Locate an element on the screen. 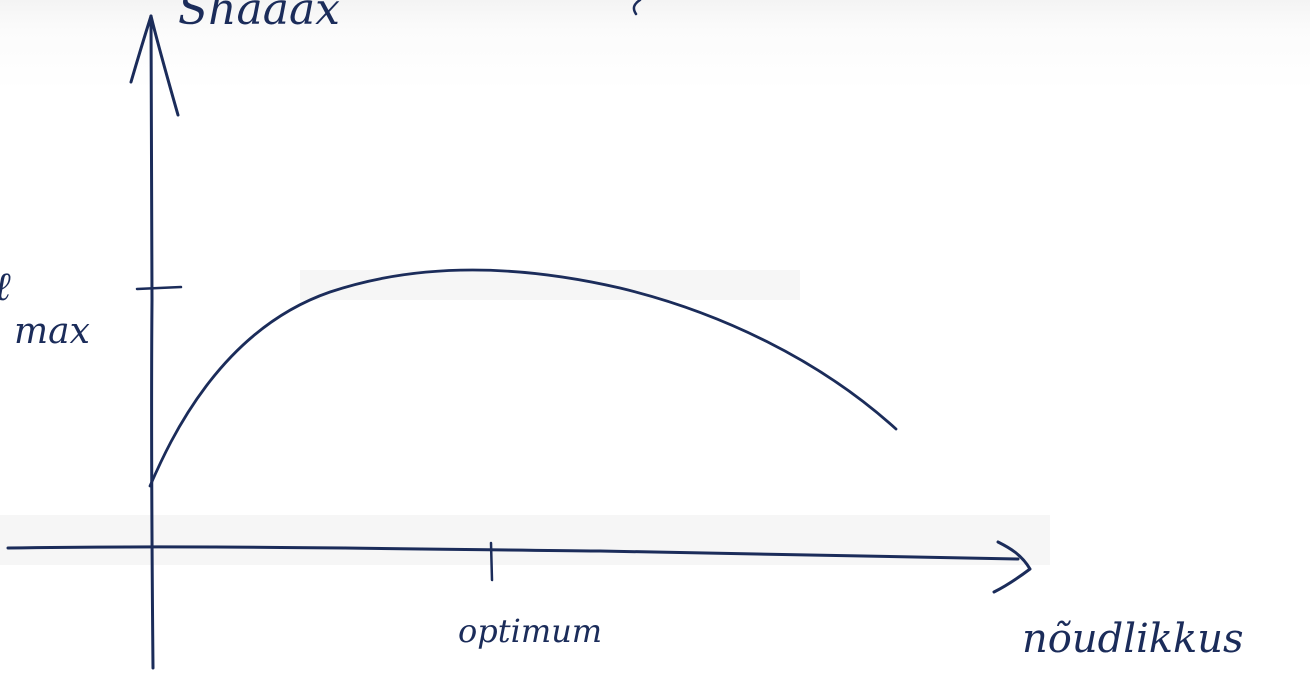 Image resolution: width=1310 pixels, height=684 pixels. x-axis-label: nõudlikkus is located at coordinates (1133, 639).